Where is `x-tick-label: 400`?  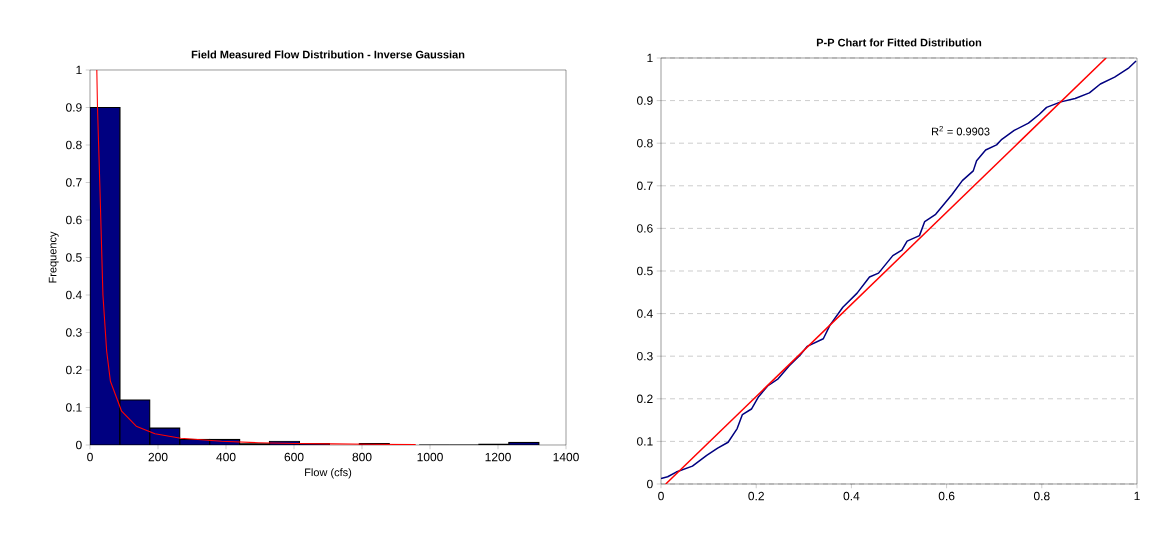 x-tick-label: 400 is located at coordinates (226, 457).